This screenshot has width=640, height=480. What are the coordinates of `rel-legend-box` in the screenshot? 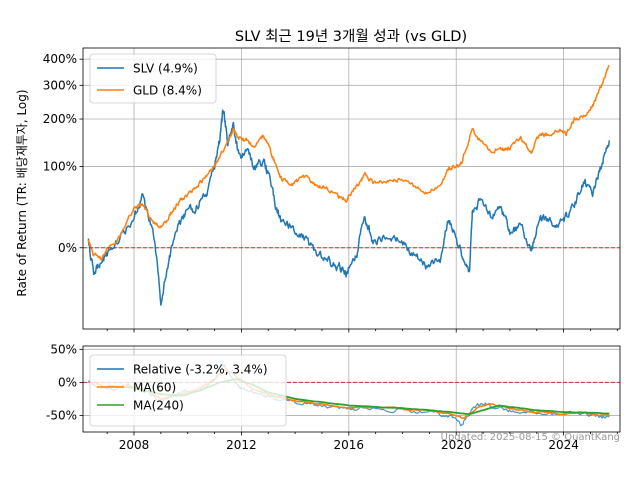 It's located at (188, 390).